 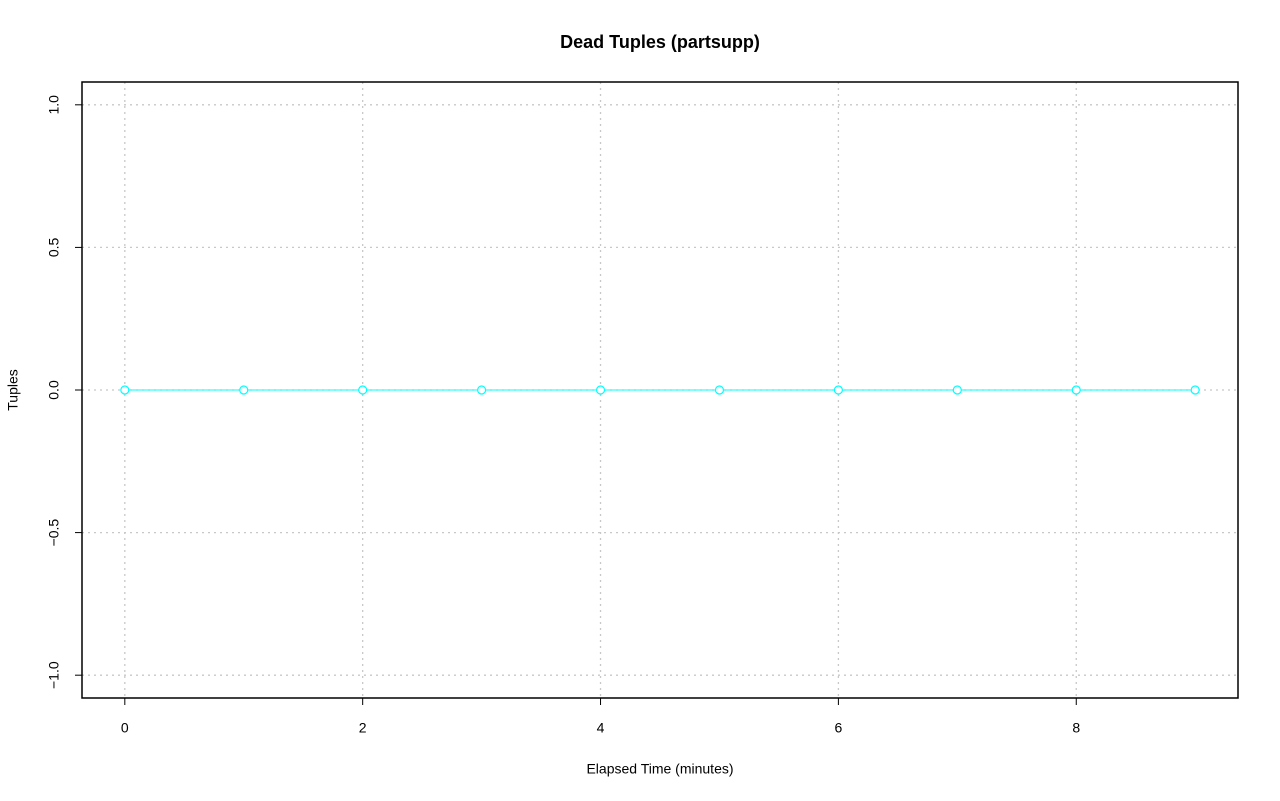 I want to click on y-tick-label: 0.0, so click(x=54, y=390).